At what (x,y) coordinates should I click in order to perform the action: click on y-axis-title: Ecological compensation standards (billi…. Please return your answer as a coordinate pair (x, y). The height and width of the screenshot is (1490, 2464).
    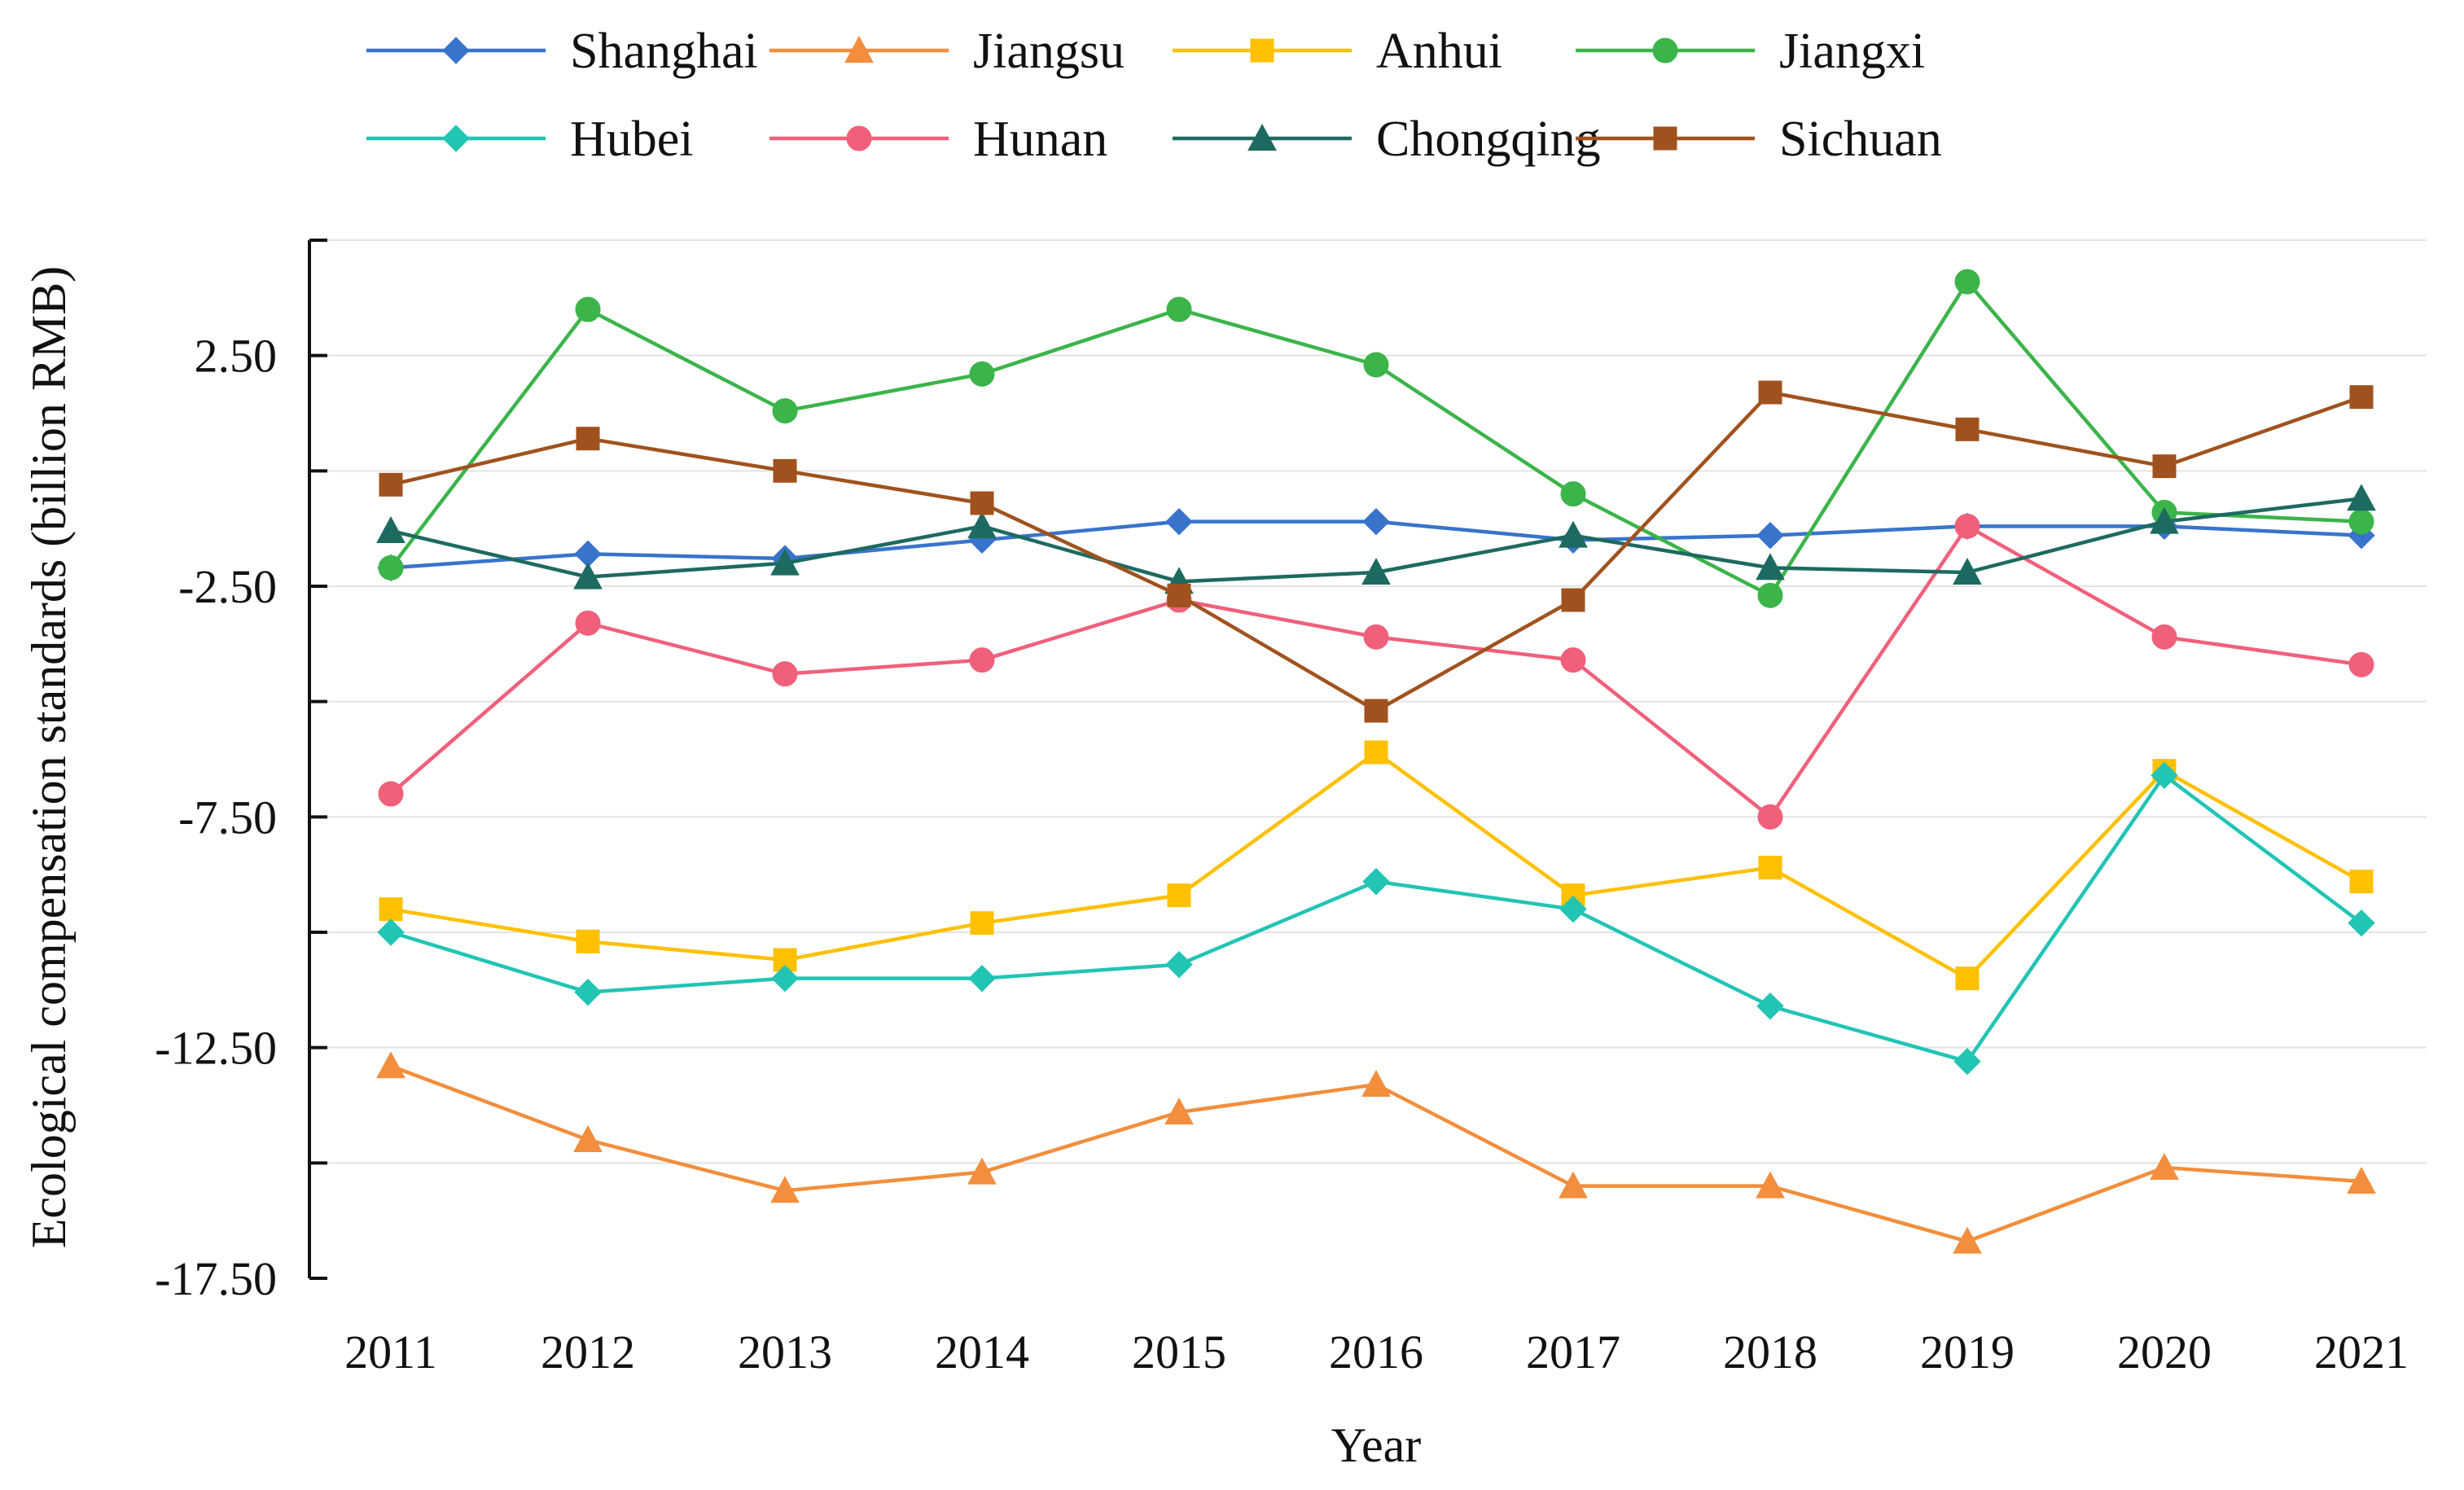
    Looking at the image, I should click on (49, 757).